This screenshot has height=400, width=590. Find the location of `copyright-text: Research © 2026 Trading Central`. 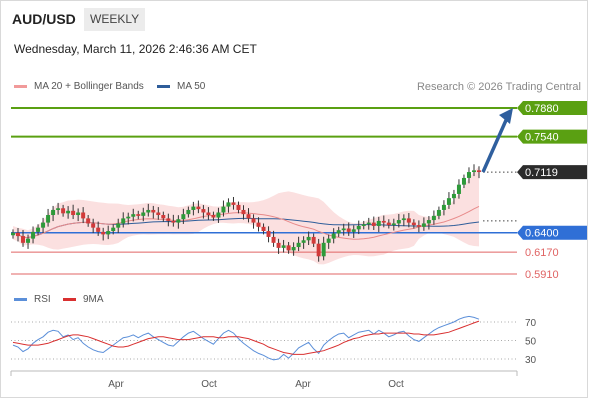

copyright-text: Research © 2026 Trading Central is located at coordinates (498, 87).